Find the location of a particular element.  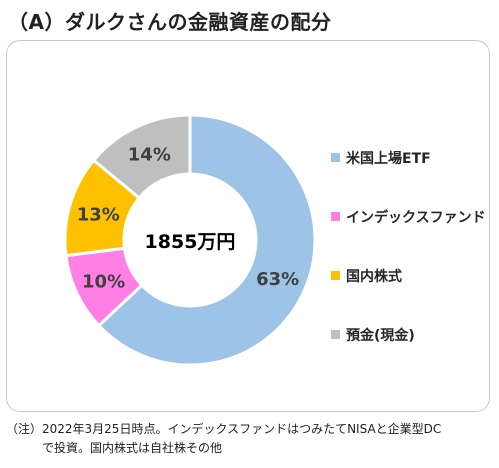

legend-label: 国内株式 is located at coordinates (374, 276).